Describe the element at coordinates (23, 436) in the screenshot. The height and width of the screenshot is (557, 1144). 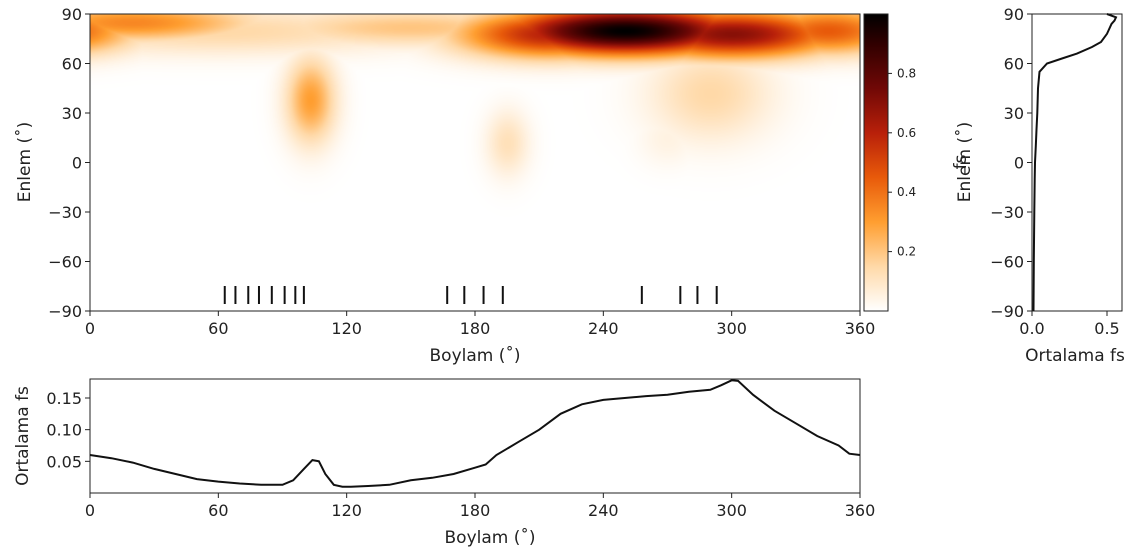
I see `bottom-y-label: Ortalama fs` at that location.